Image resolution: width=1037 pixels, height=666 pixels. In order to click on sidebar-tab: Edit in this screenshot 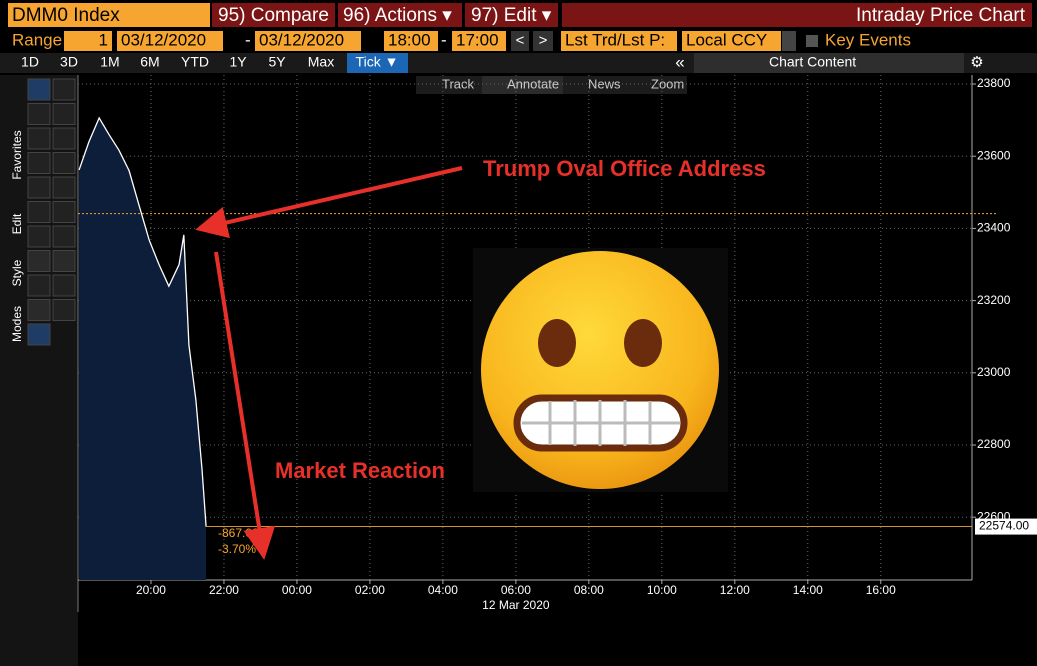, I will do `click(17, 223)`.